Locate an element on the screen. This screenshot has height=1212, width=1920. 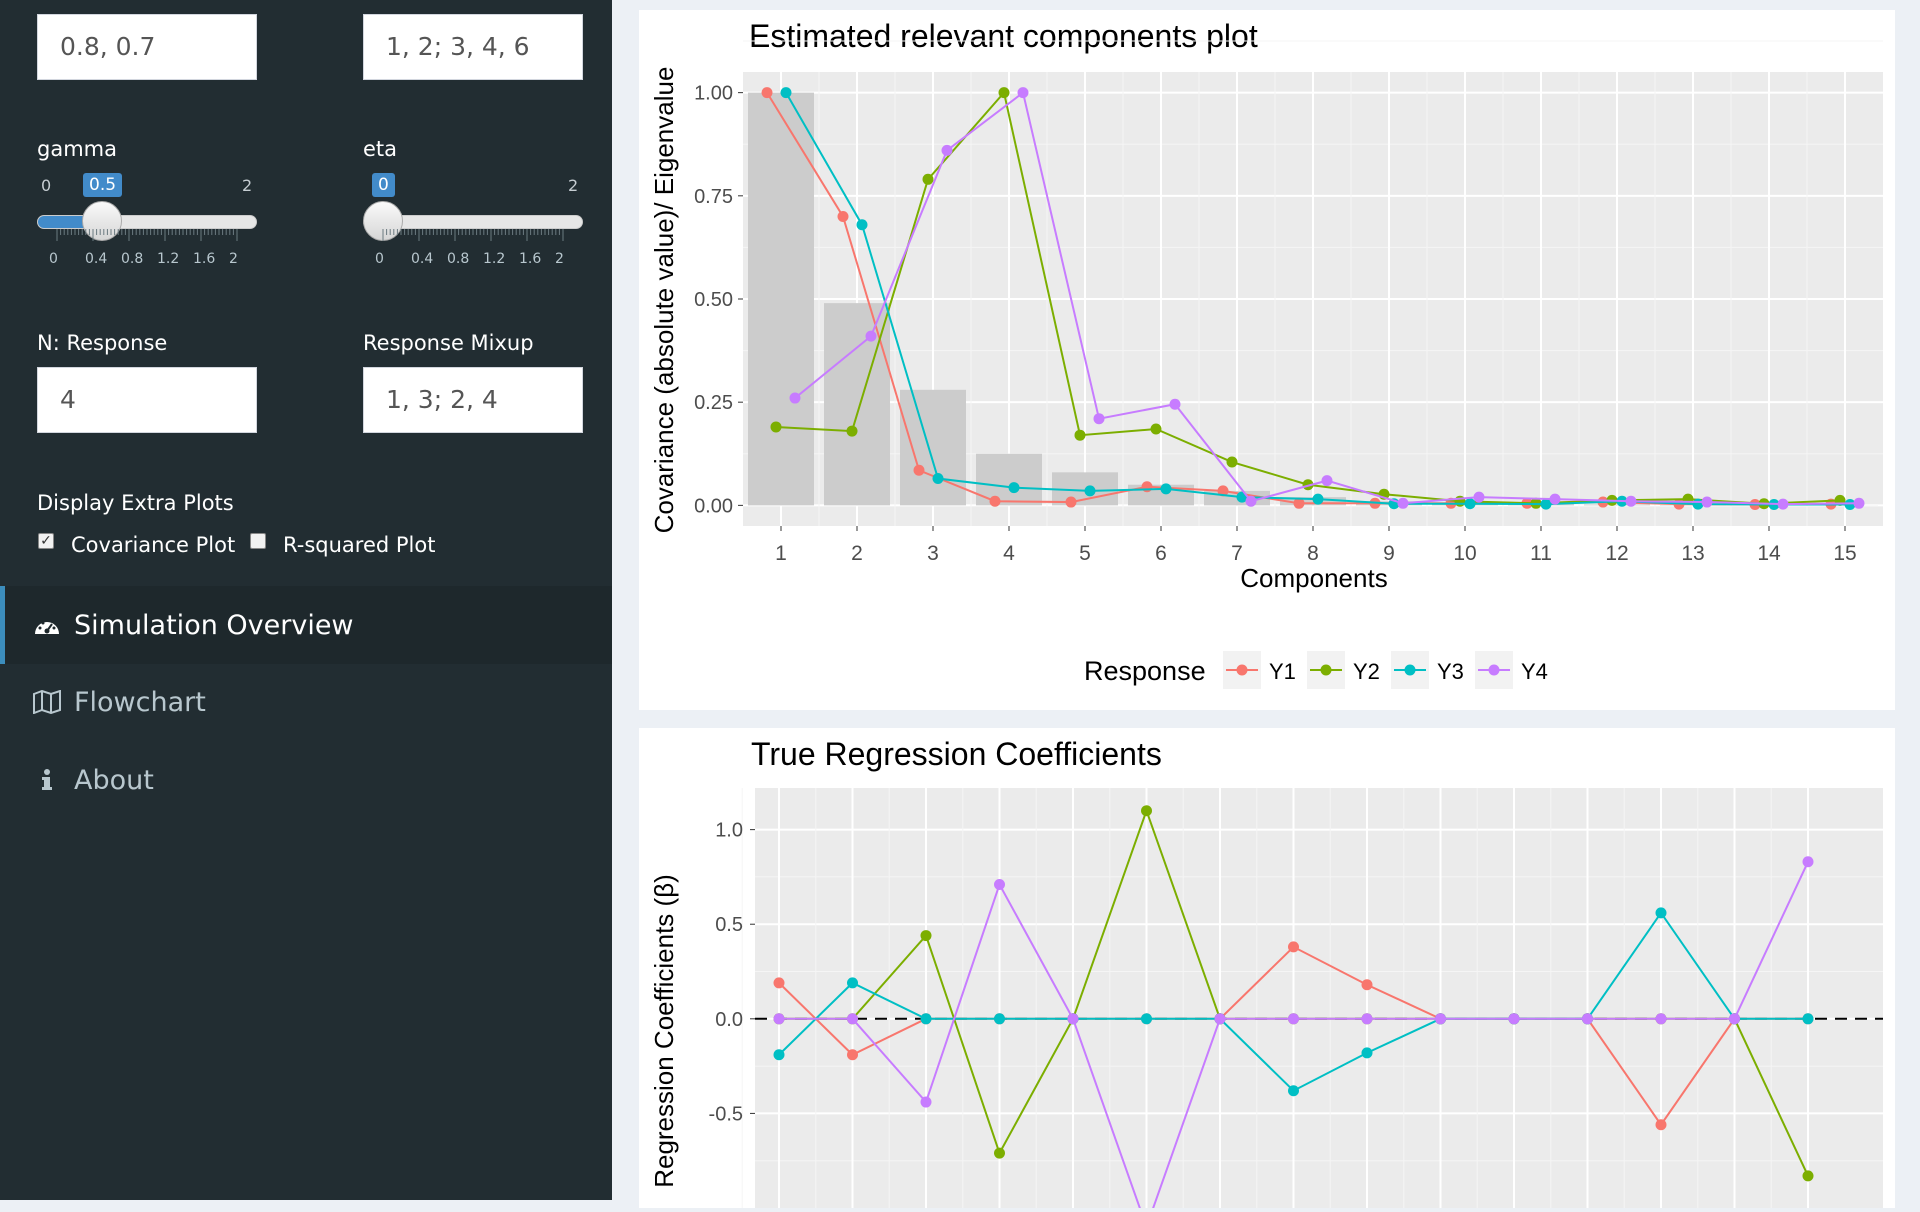
x-tick-label: 5 is located at coordinates (1085, 553).